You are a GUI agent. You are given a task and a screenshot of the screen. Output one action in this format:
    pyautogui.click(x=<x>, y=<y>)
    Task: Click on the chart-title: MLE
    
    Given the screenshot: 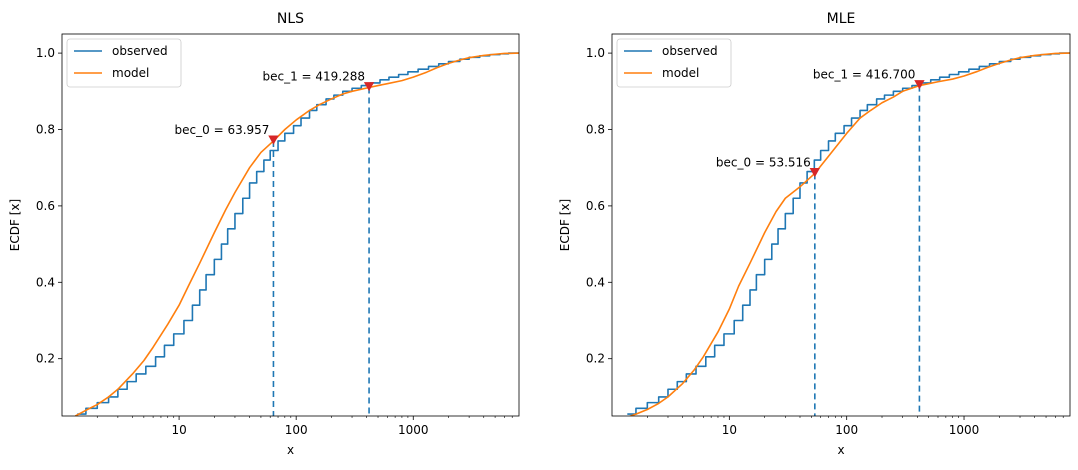 What is the action you would take?
    pyautogui.click(x=841, y=19)
    